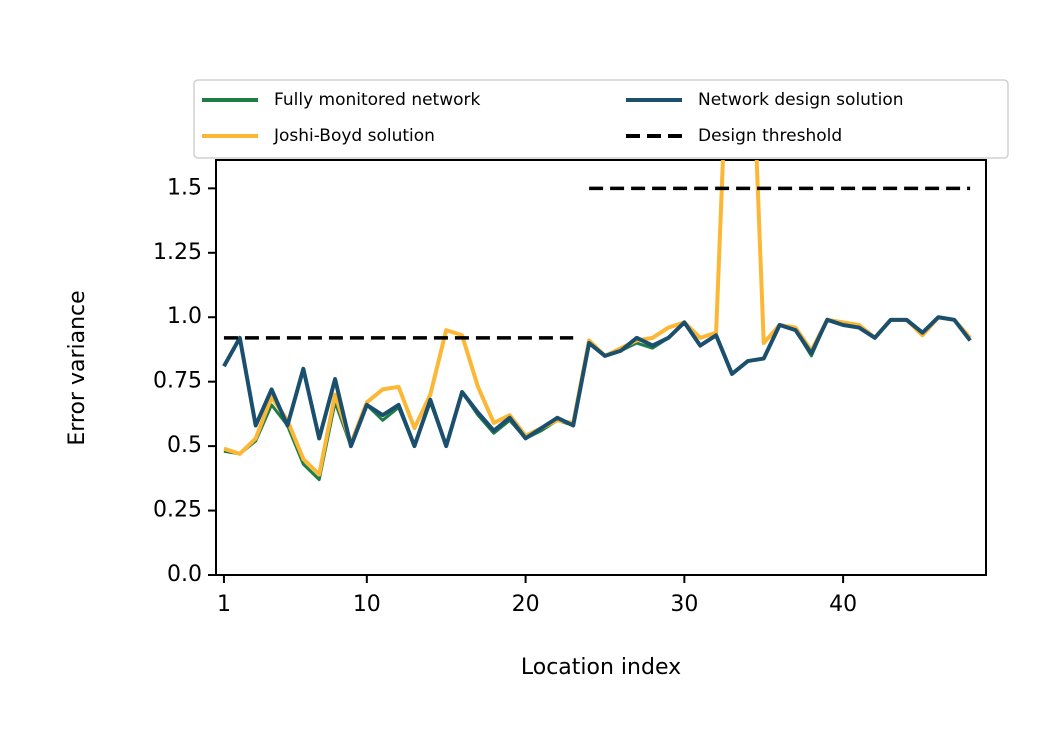 The image size is (1050, 750). What do you see at coordinates (184, 316) in the screenshot?
I see `y-tick-label: 1.0` at bounding box center [184, 316].